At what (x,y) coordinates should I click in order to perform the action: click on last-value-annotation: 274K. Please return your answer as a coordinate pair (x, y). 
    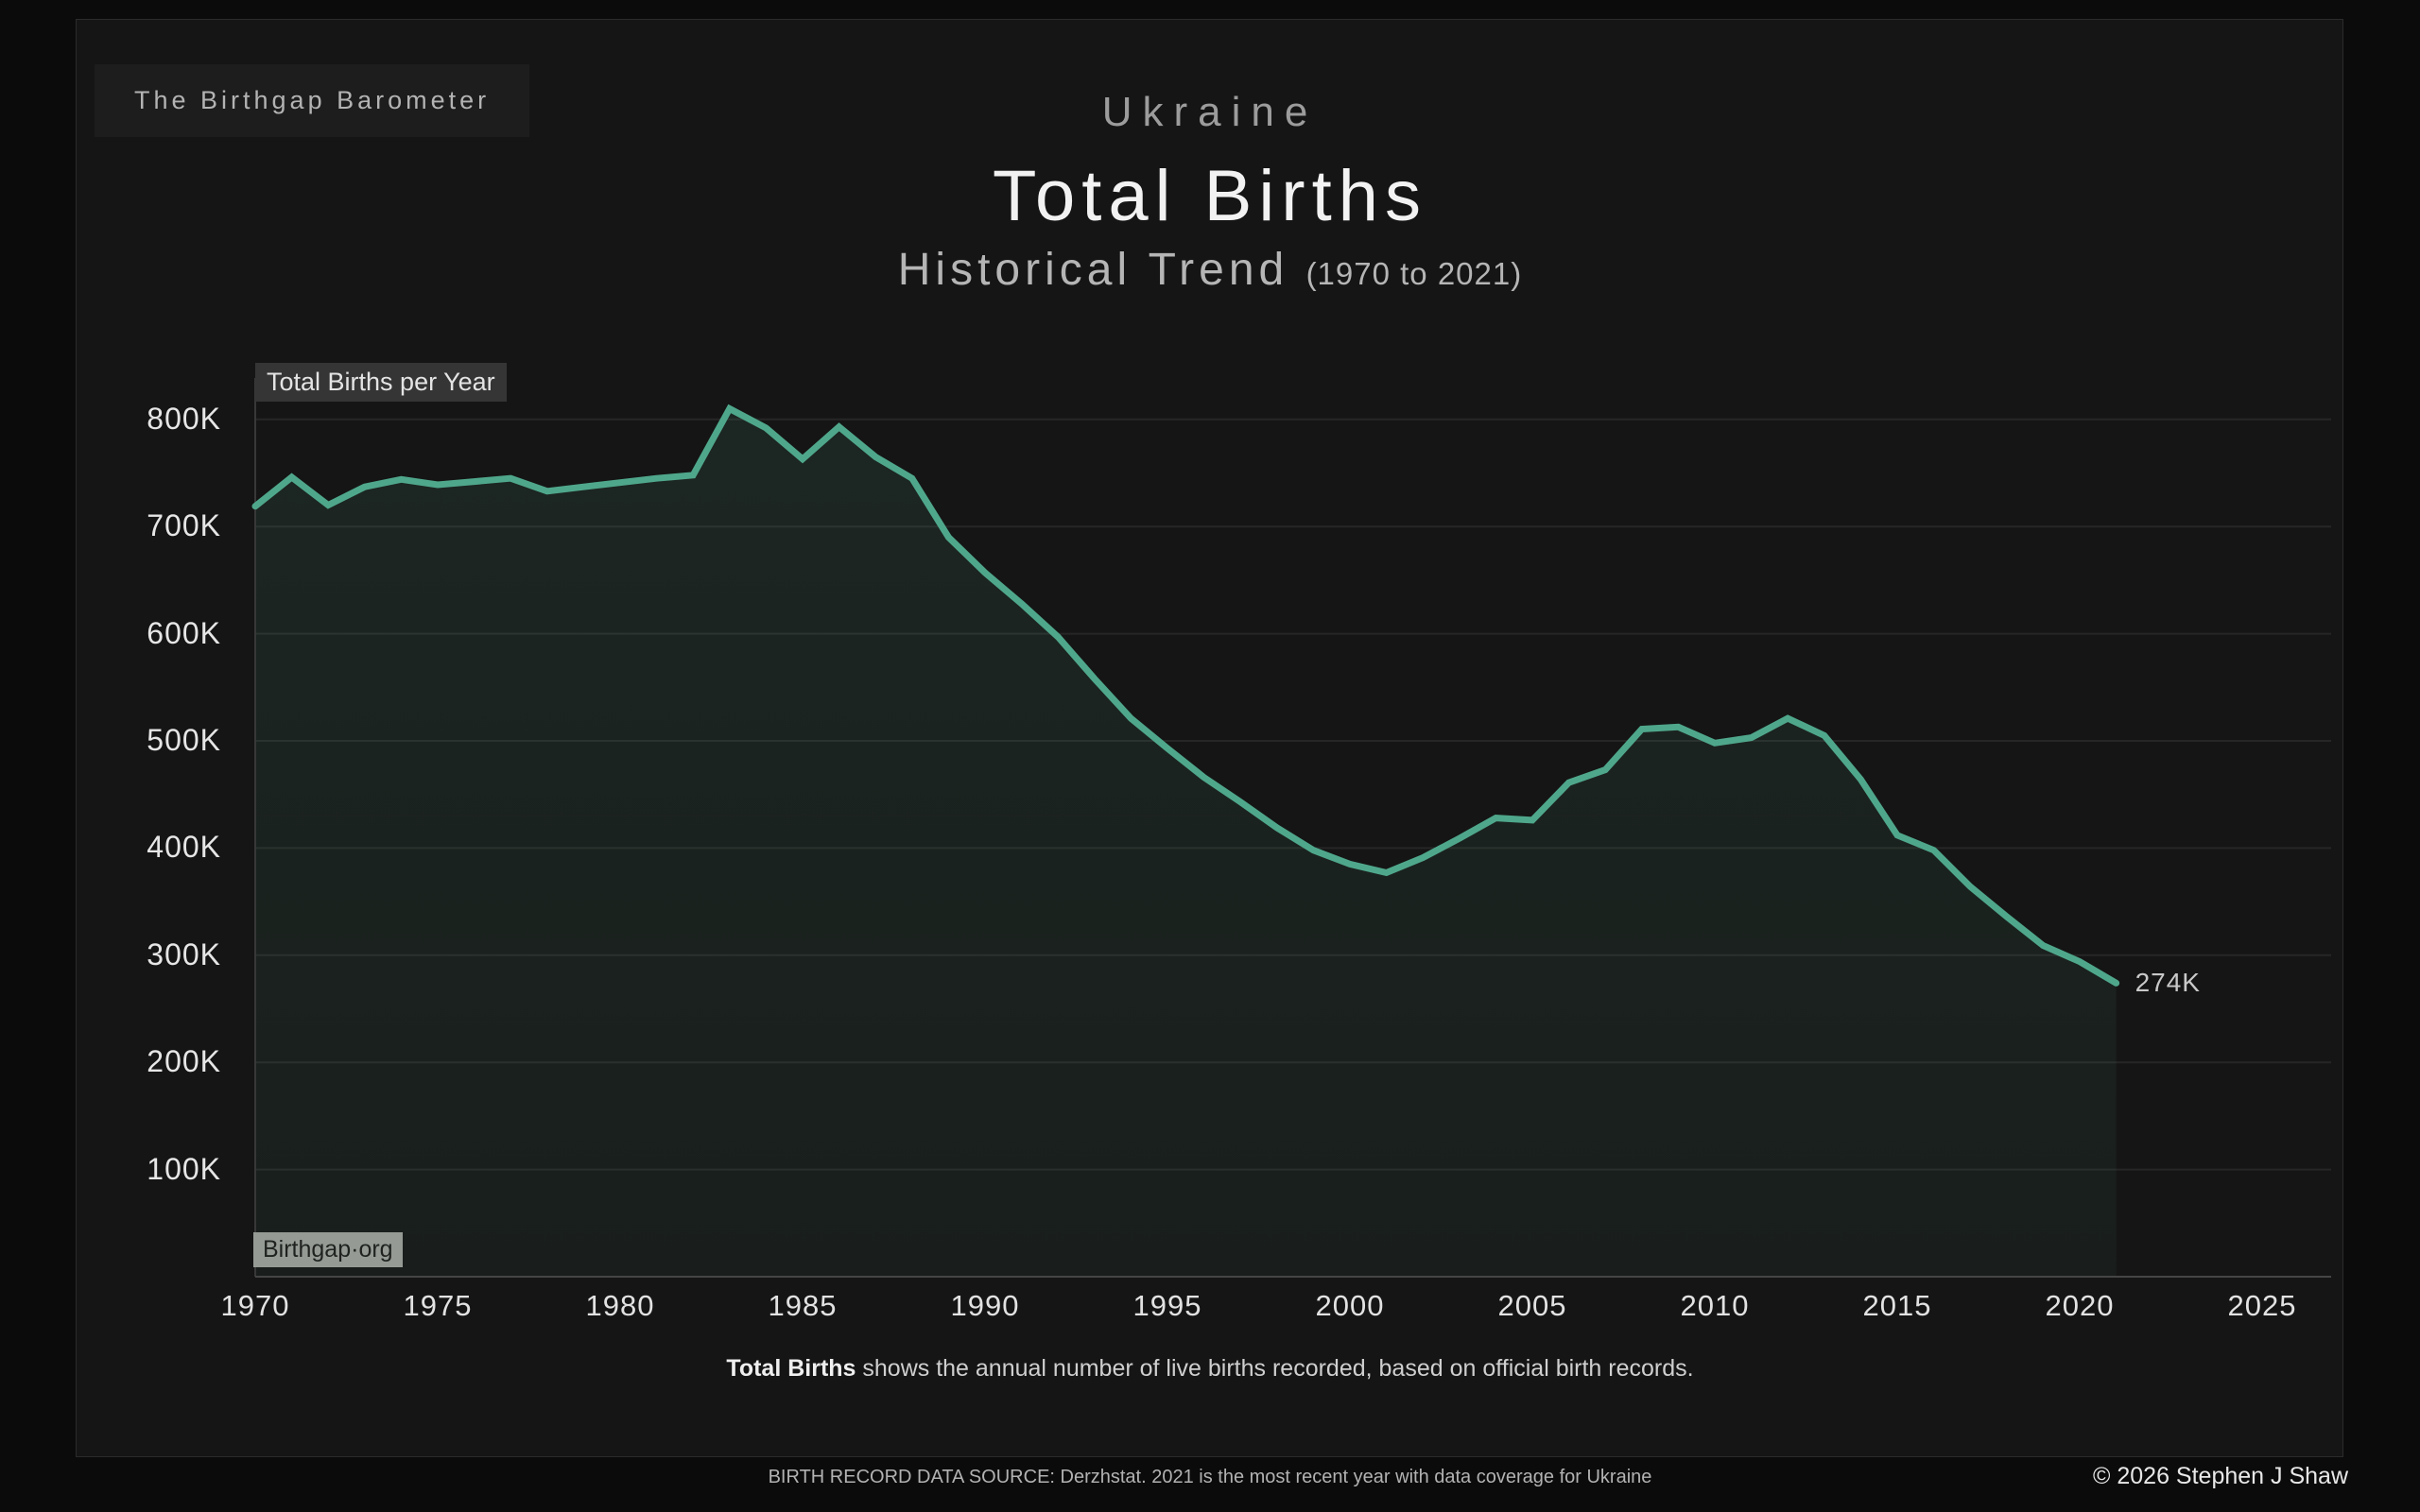
    Looking at the image, I should click on (2168, 983).